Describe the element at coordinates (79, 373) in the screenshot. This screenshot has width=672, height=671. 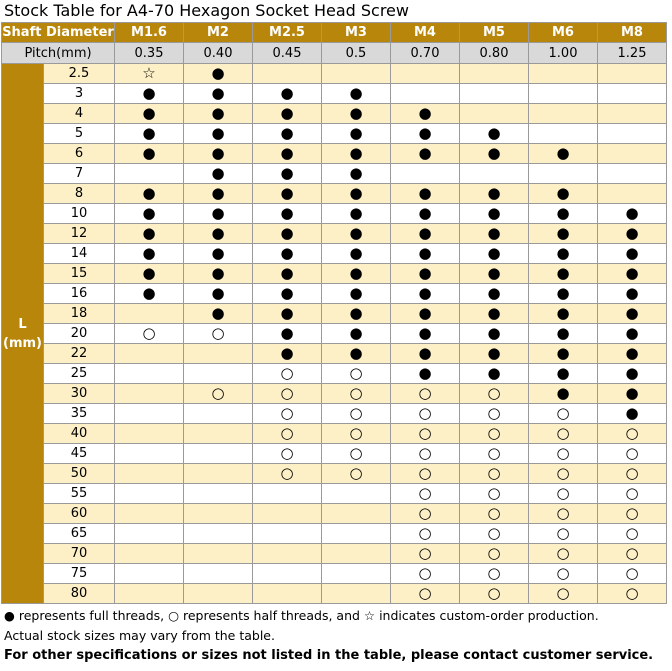
I see `length: 25` at that location.